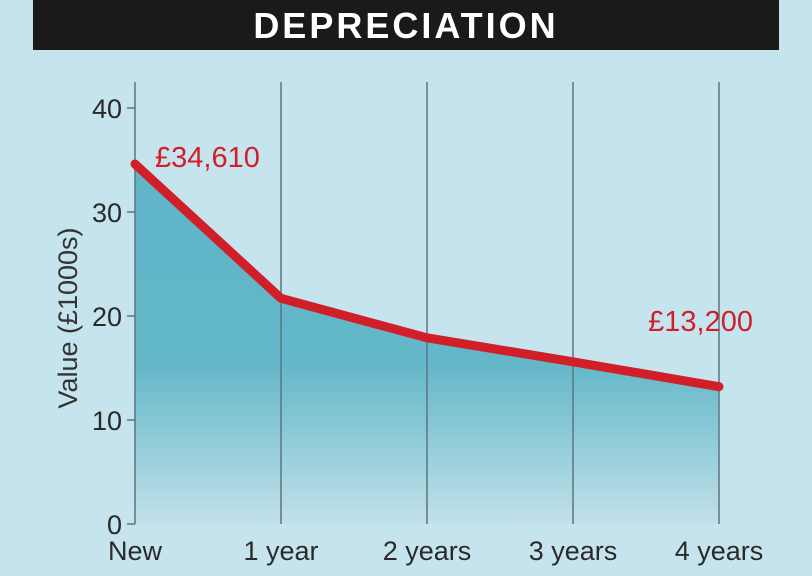  I want to click on y-tick-label: 40, so click(107, 109).